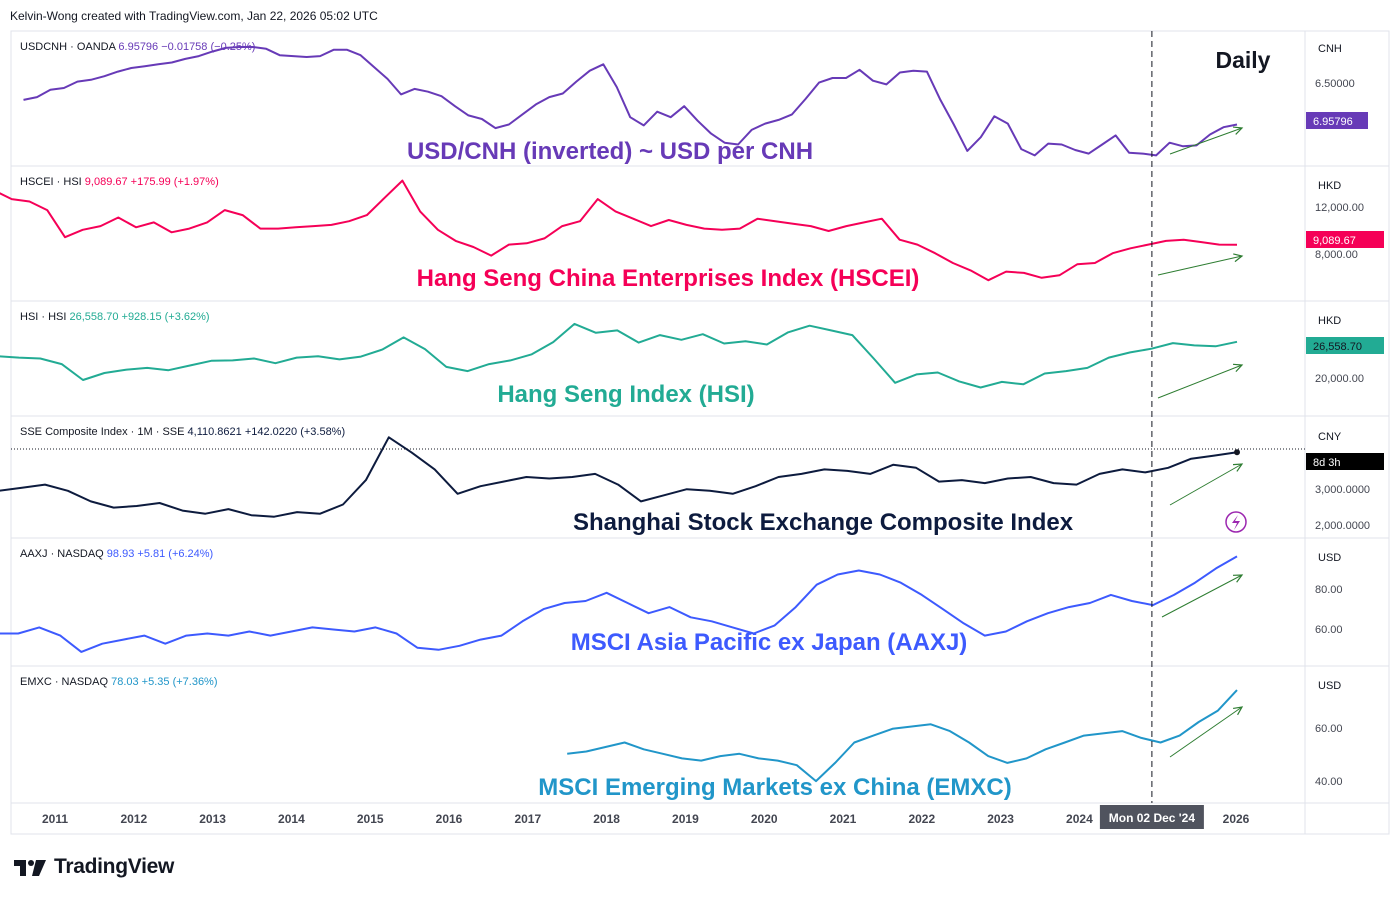  Describe the element at coordinates (133, 819) in the screenshot. I see `x-tick-label: 2012` at that location.